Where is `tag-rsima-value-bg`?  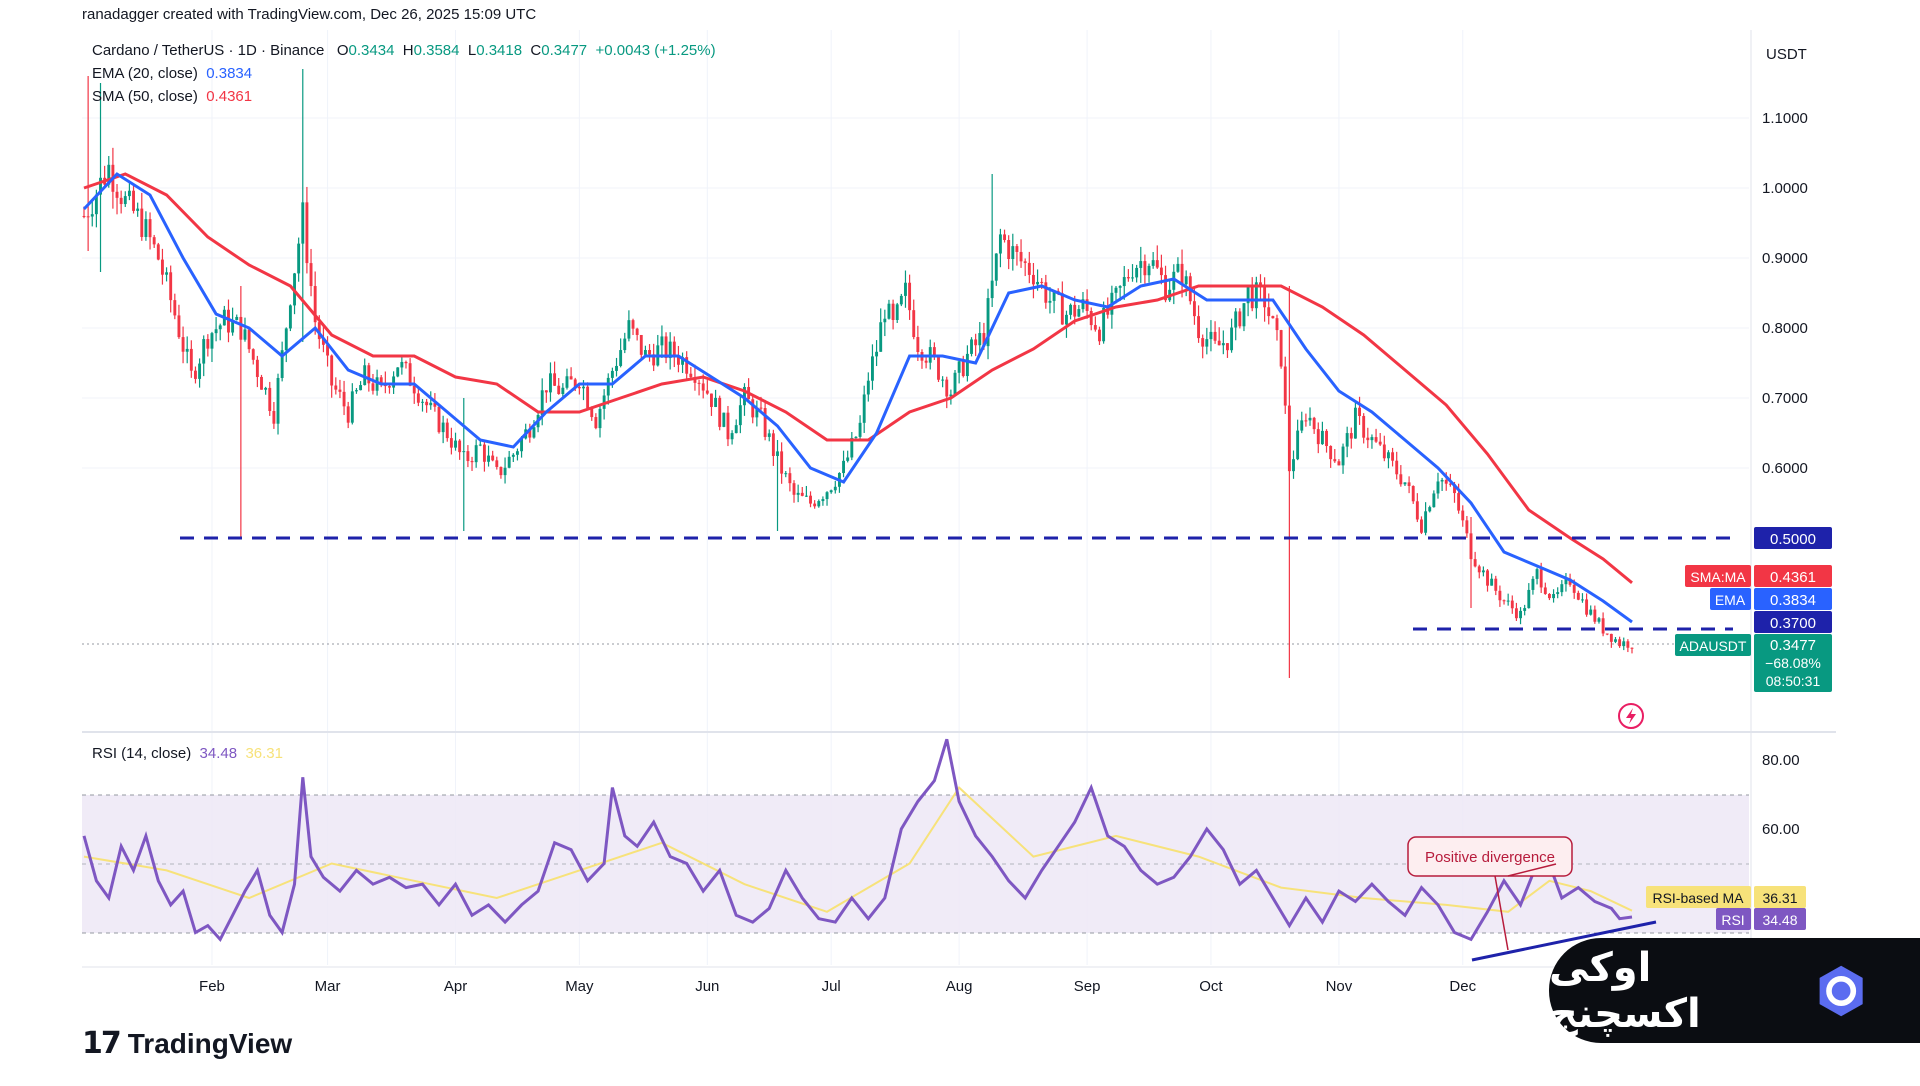 tag-rsima-value-bg is located at coordinates (1780, 897).